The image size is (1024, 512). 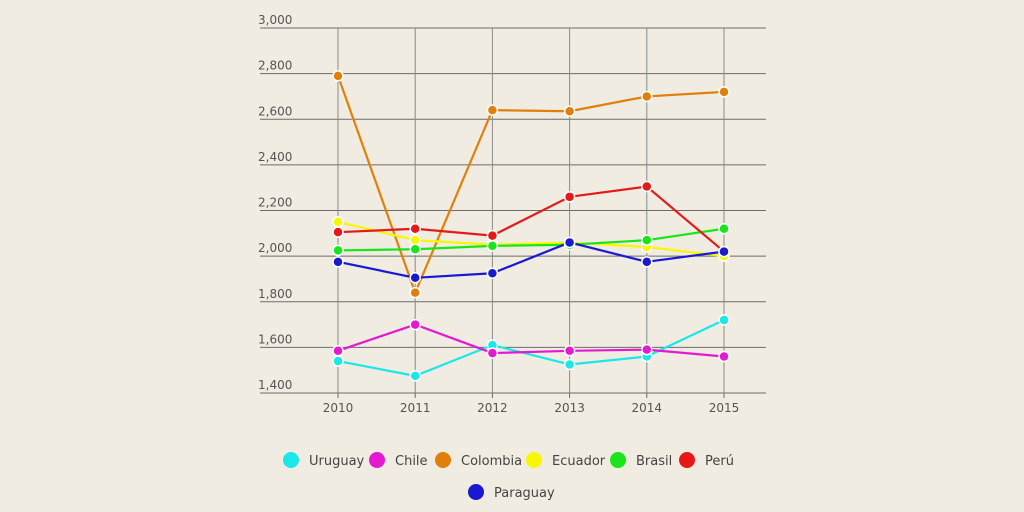 What do you see at coordinates (338, 222) in the screenshot?
I see `data-point-ecuador` at bounding box center [338, 222].